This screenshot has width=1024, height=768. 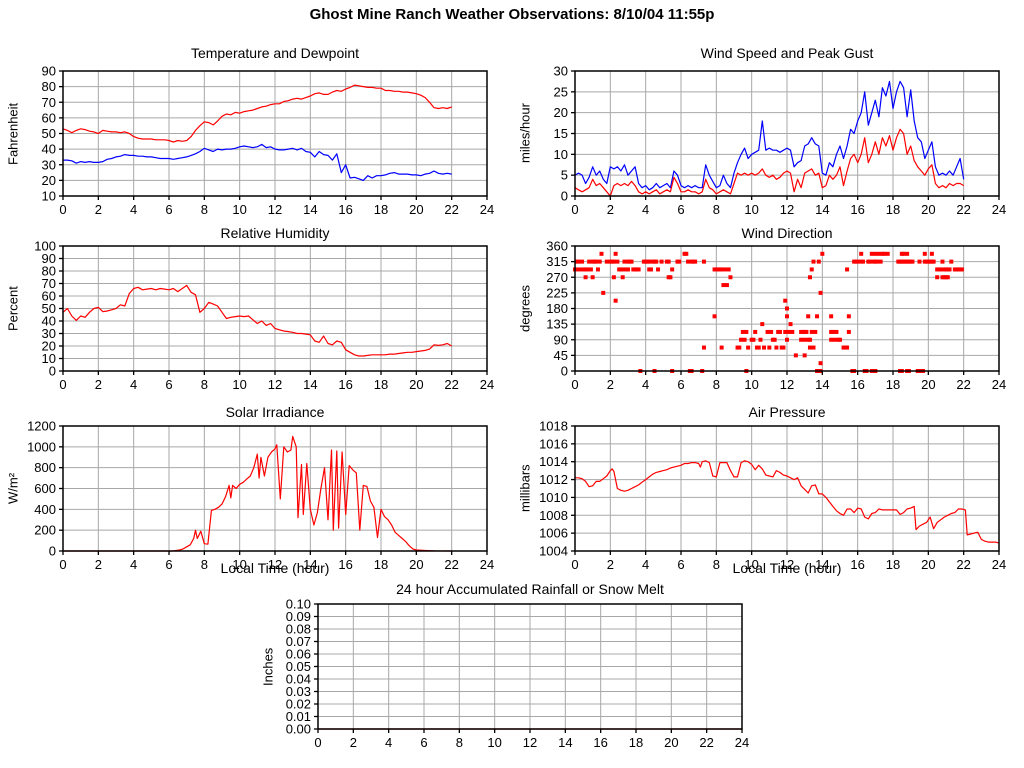 I want to click on svg-text: 0.07, so click(x=298, y=641).